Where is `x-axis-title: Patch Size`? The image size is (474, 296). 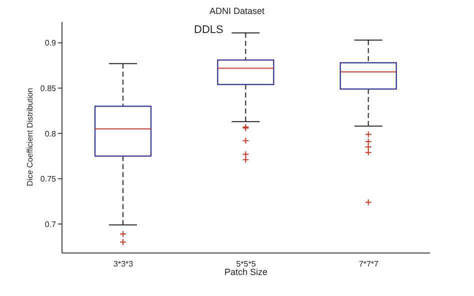
x-axis-title: Patch Size is located at coordinates (246, 272).